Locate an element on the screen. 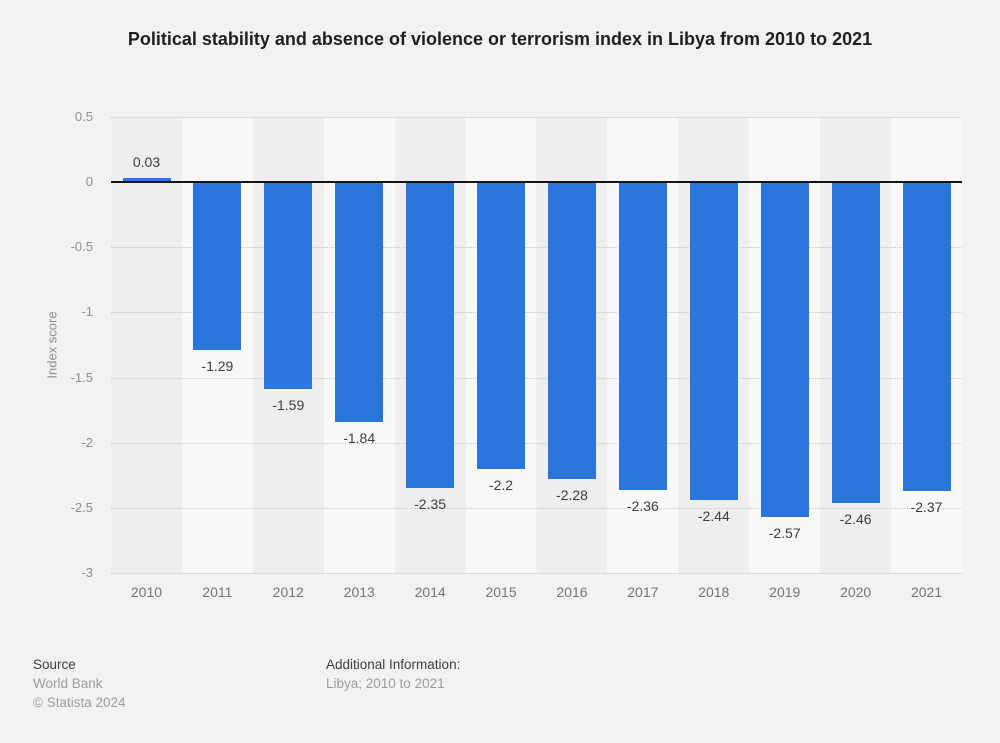  y-axis-tick-label: -1.5 is located at coordinates (81, 377).